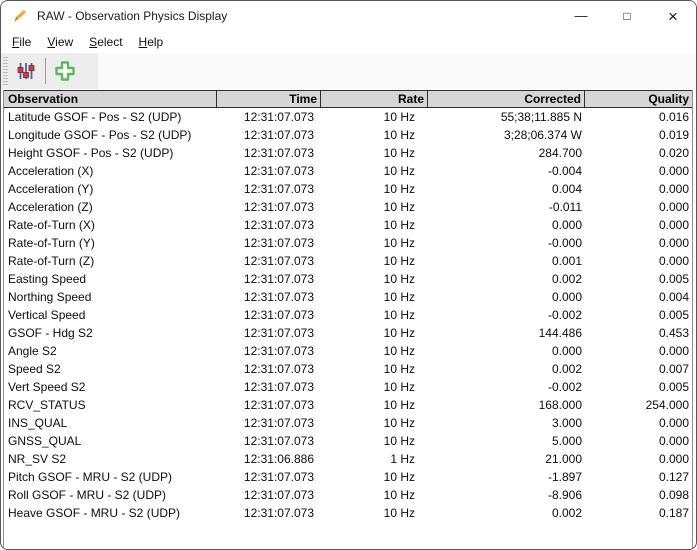 This screenshot has height=550, width=697. Describe the element at coordinates (673, 297) in the screenshot. I see `cell-quality: 0.004` at that location.